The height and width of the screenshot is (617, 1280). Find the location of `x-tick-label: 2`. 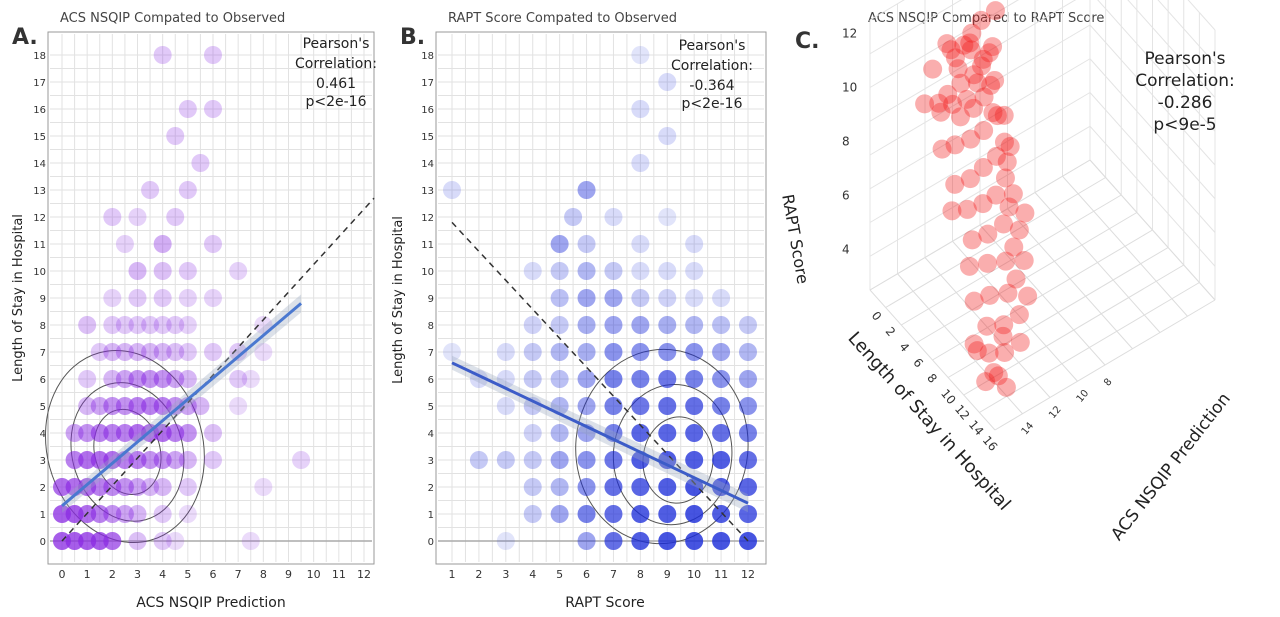

x-tick-label: 2 is located at coordinates (478, 574).